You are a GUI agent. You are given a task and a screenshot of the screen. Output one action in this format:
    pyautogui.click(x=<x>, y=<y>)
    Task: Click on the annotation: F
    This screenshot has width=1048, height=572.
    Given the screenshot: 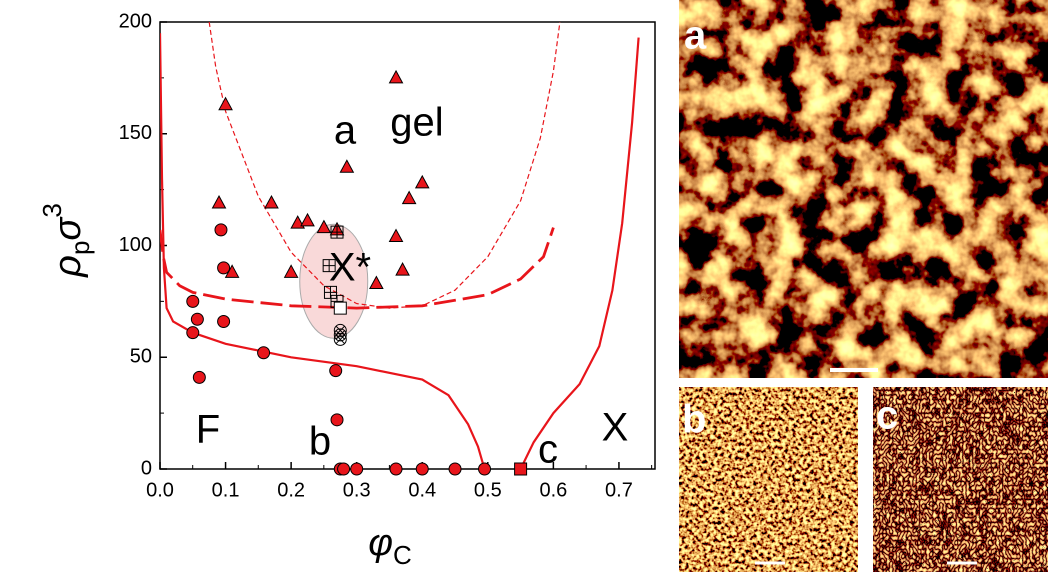 What is the action you would take?
    pyautogui.click(x=208, y=430)
    